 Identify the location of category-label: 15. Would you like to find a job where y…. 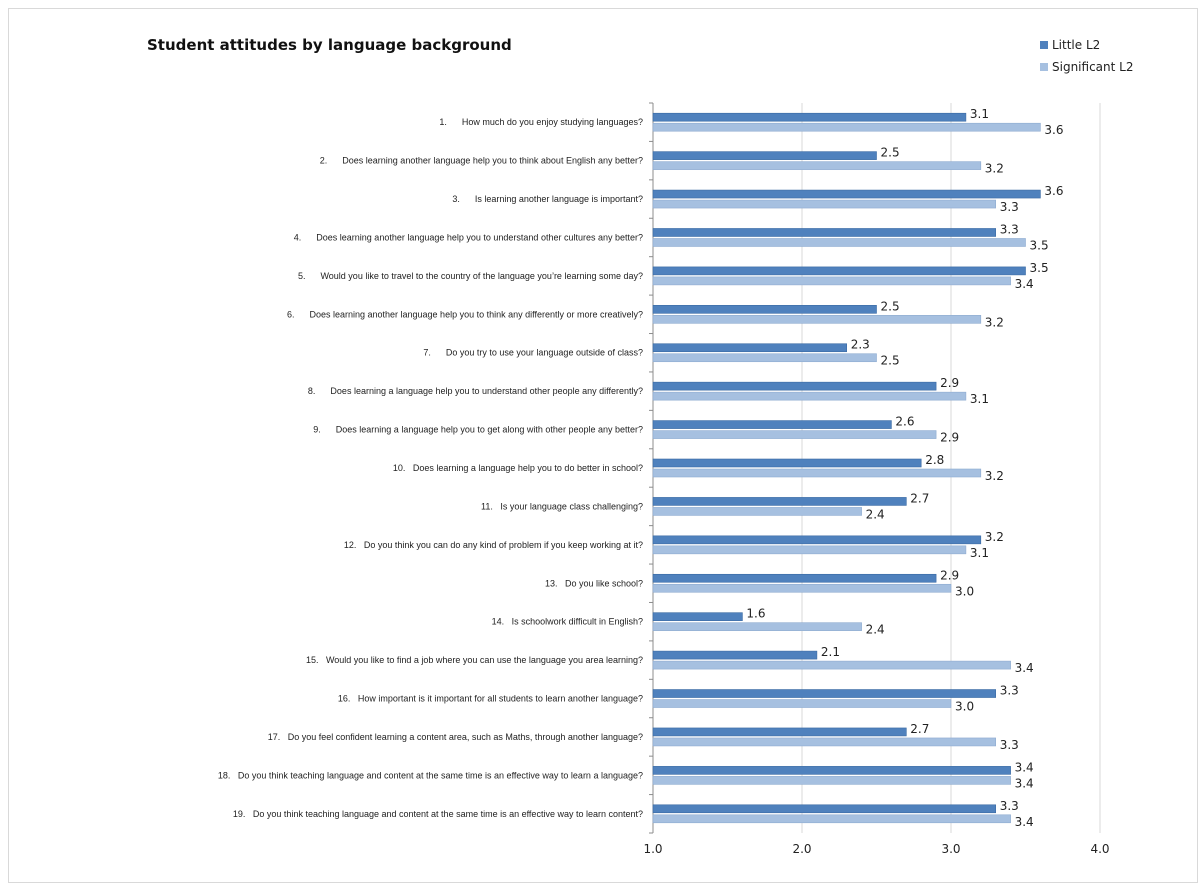
(474, 660).